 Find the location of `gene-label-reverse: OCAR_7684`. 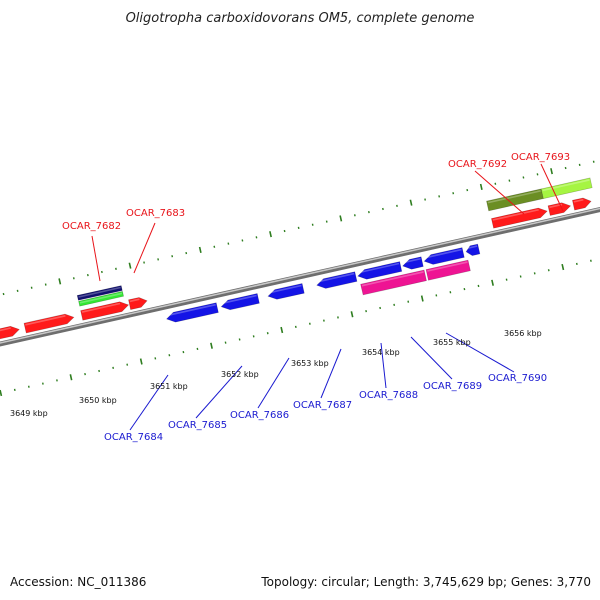

gene-label-reverse: OCAR_7684 is located at coordinates (133, 437).